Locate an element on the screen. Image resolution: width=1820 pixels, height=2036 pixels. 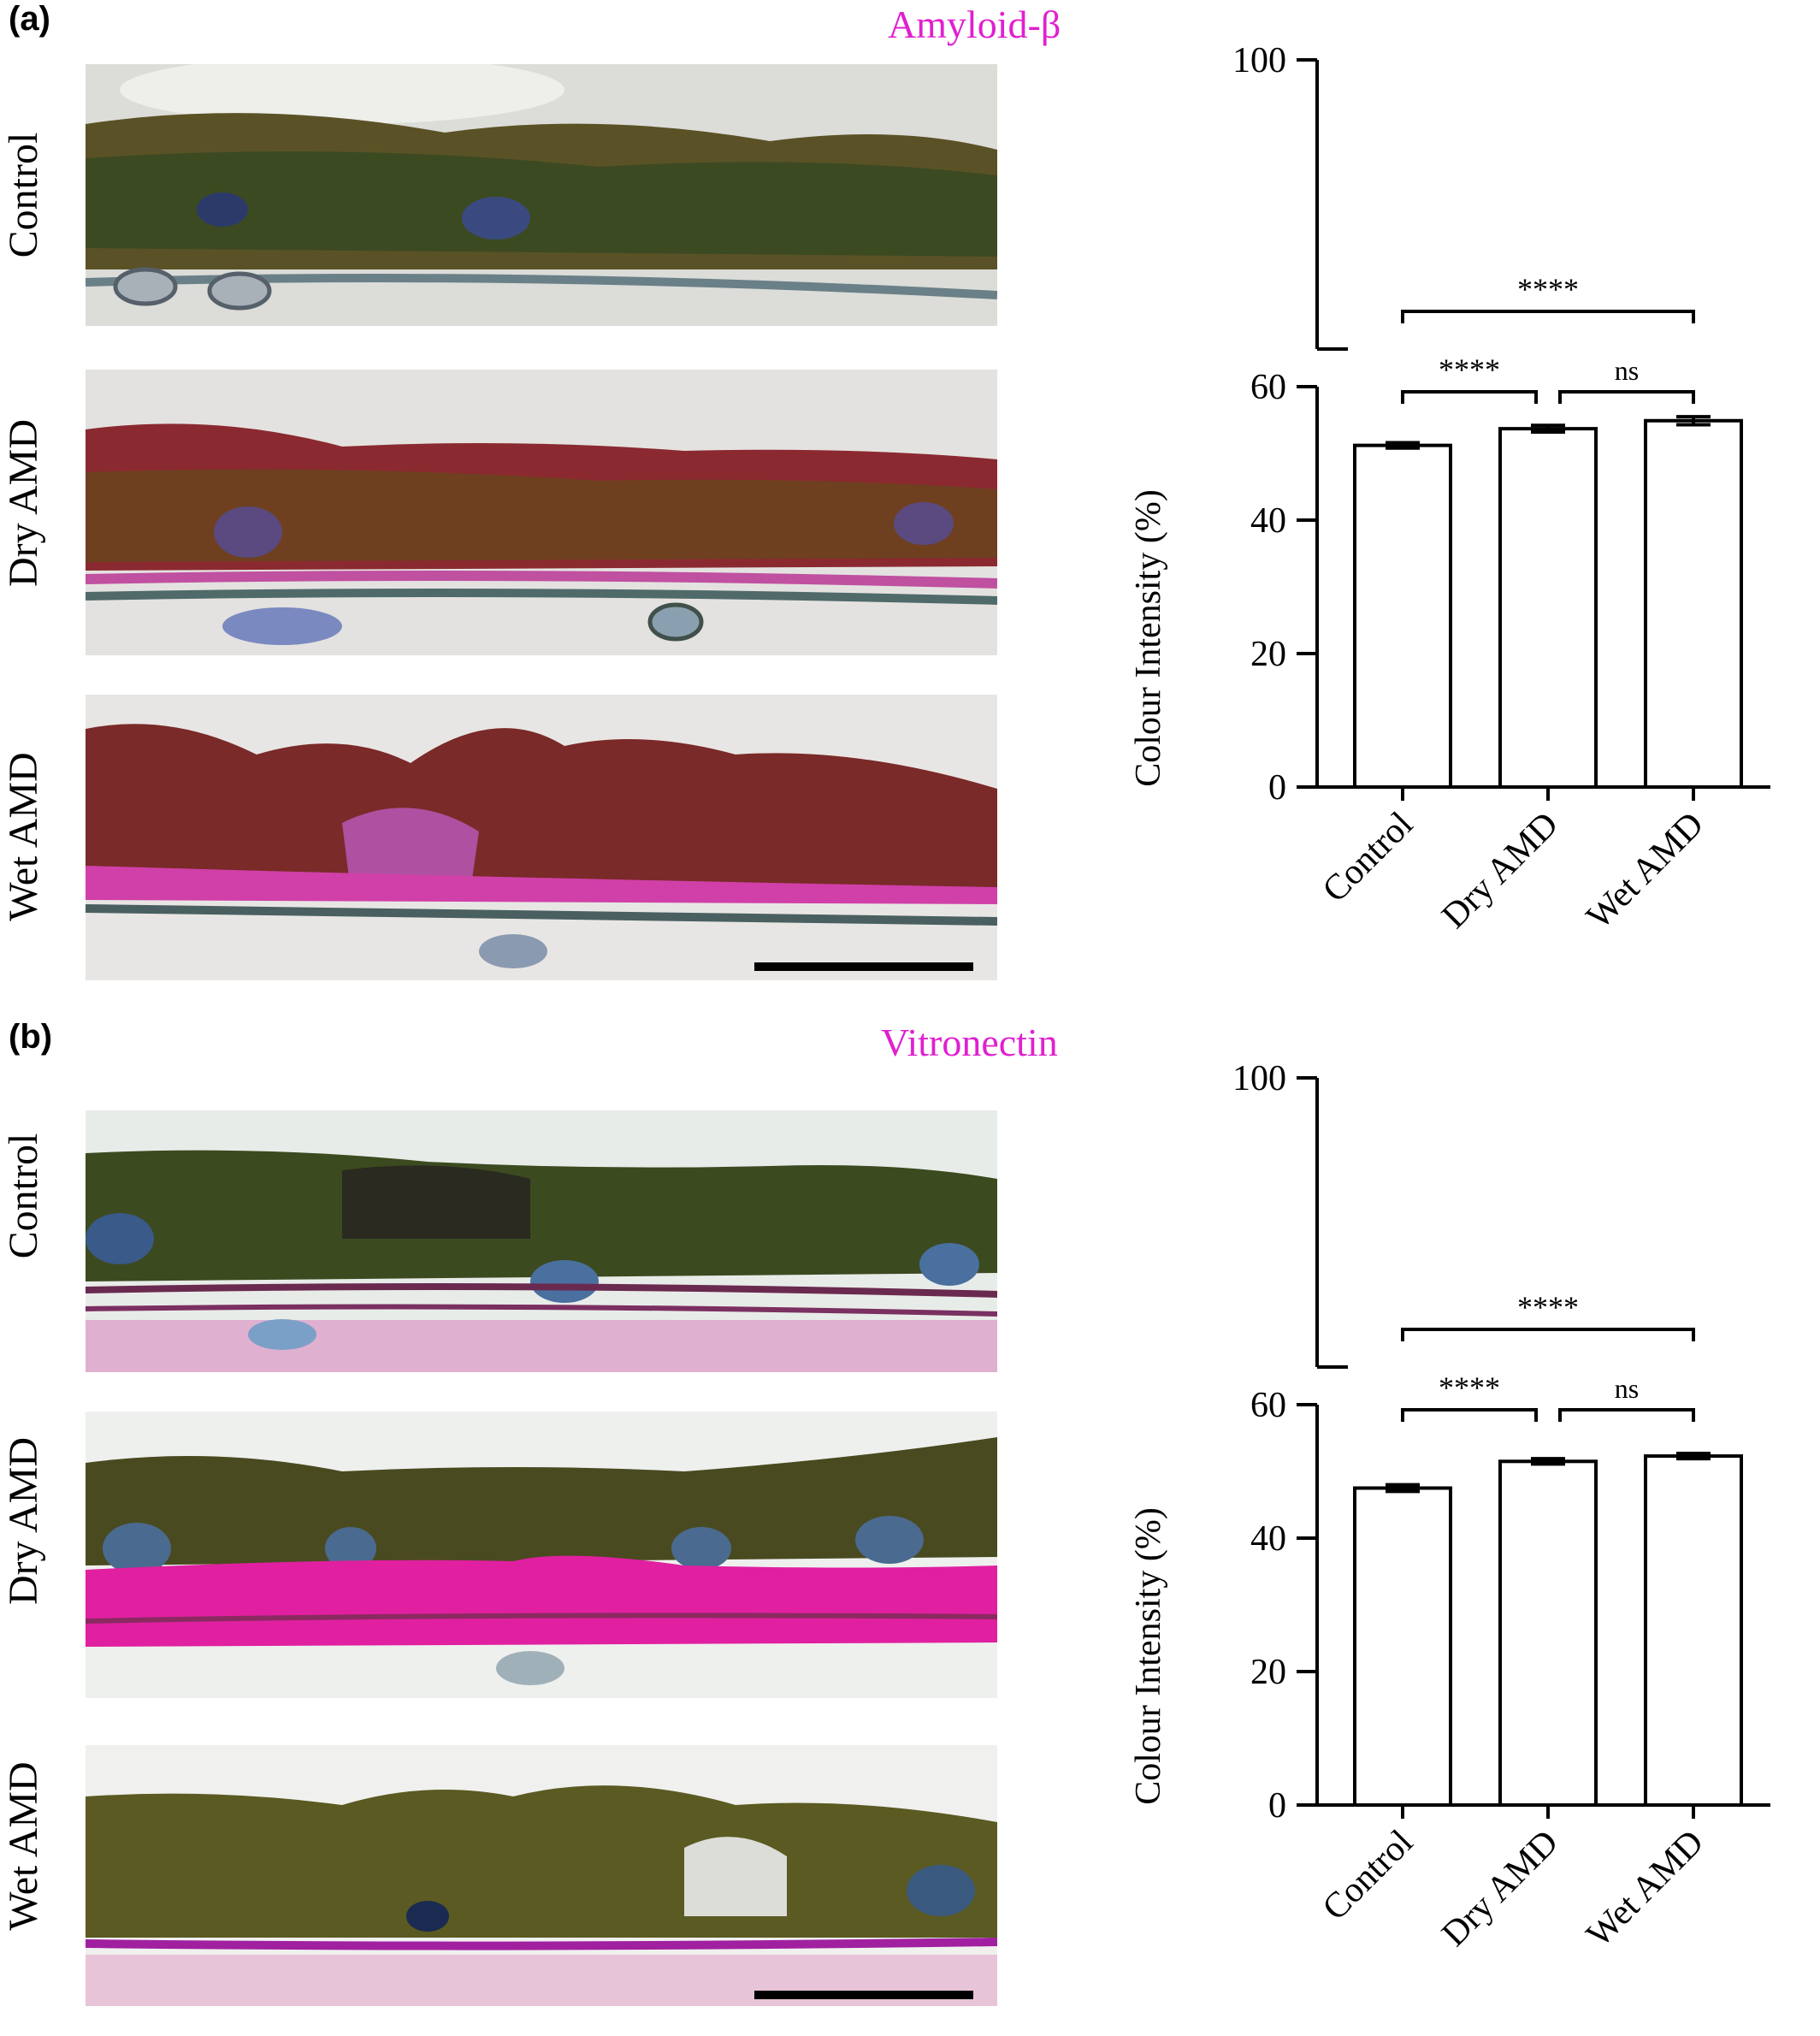
stain-label: Vitronectin is located at coordinates (970, 1042).